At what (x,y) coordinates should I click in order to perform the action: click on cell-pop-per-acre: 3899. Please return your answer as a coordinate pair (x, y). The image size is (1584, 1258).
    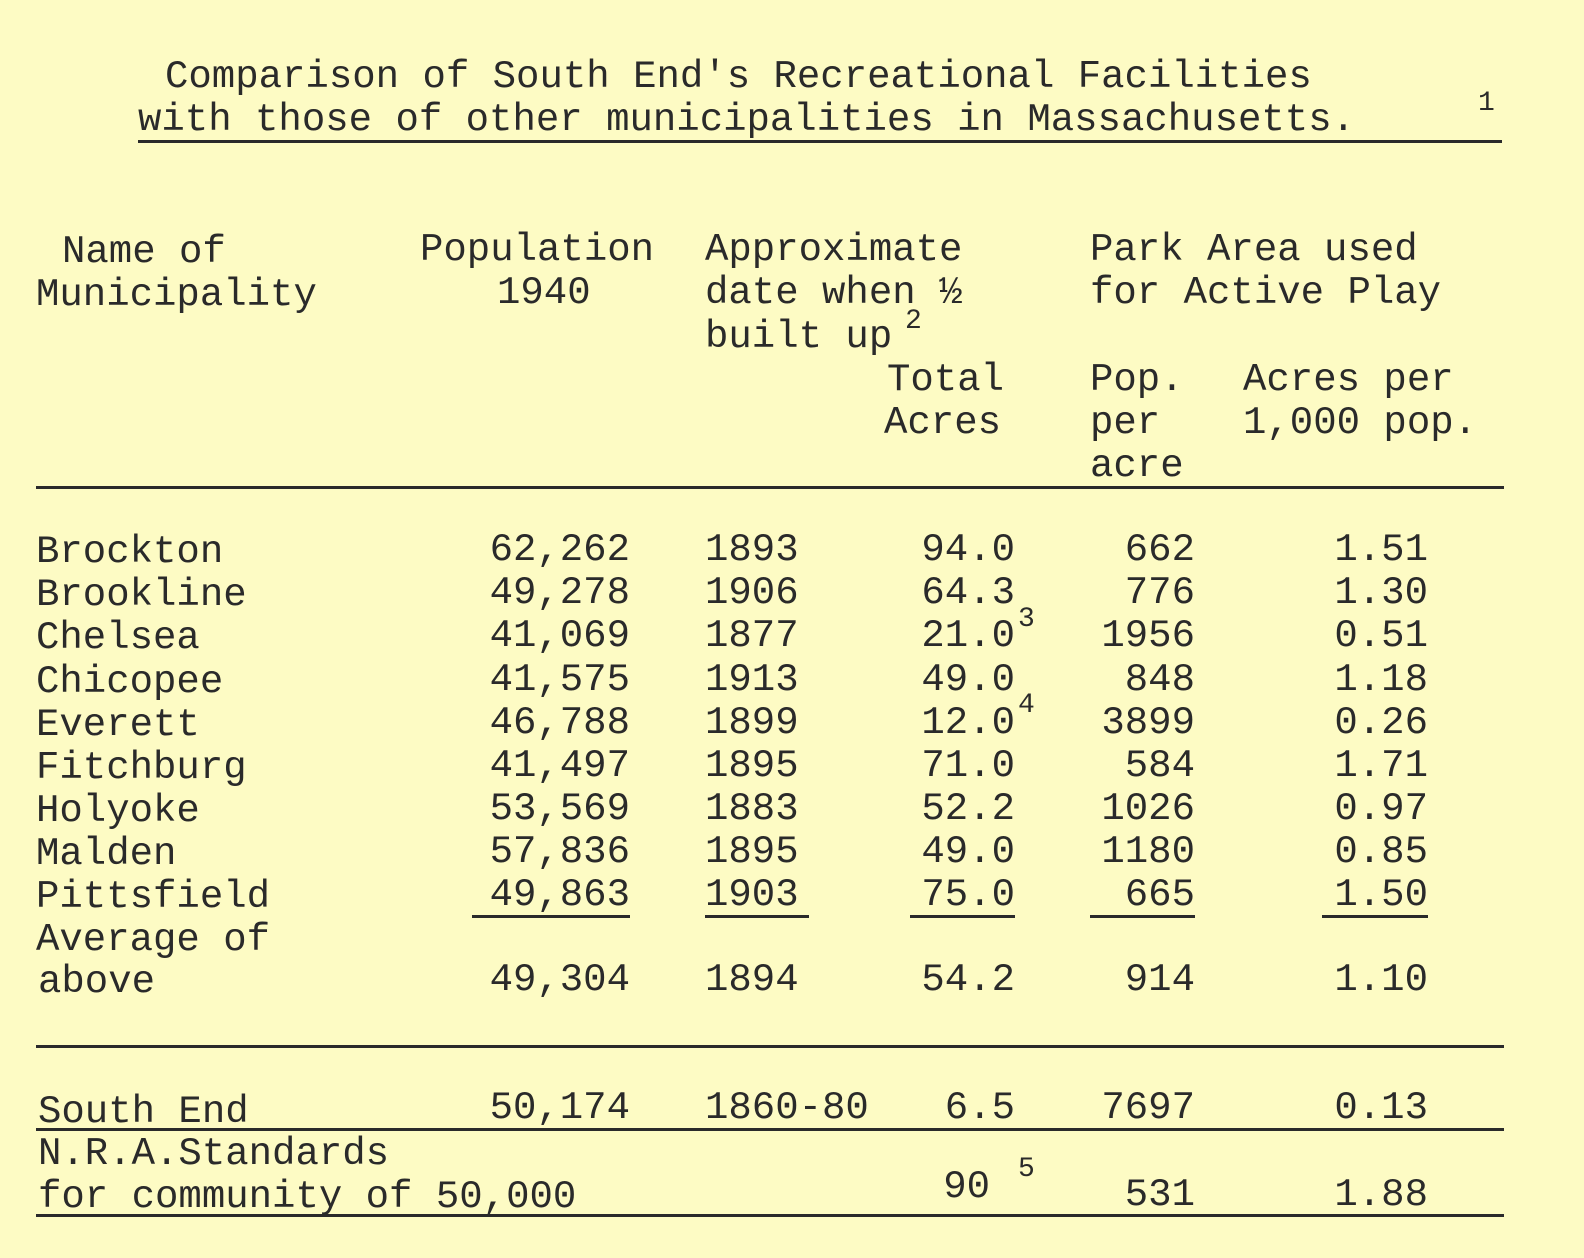
    Looking at the image, I should click on (1148, 723).